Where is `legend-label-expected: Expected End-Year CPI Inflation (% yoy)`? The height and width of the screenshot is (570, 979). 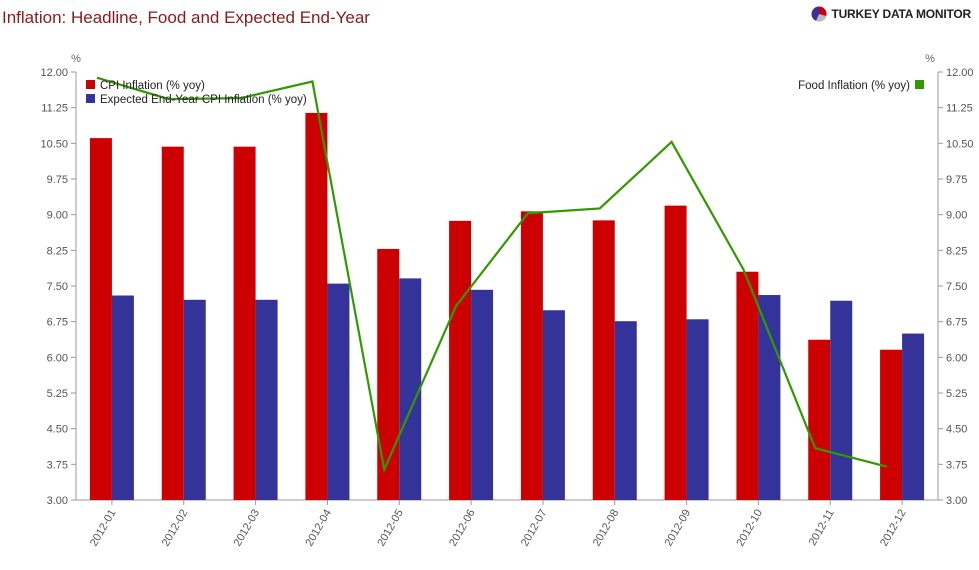 legend-label-expected: Expected End-Year CPI Inflation (% yoy) is located at coordinates (203, 100).